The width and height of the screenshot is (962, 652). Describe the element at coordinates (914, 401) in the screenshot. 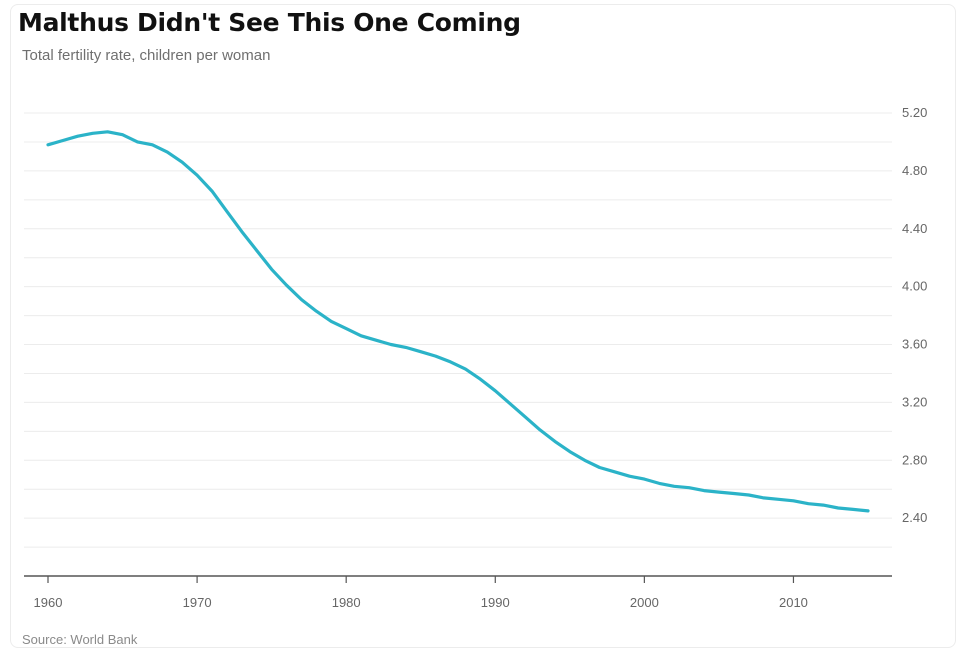

I see `y-tick-label: 3.20` at that location.